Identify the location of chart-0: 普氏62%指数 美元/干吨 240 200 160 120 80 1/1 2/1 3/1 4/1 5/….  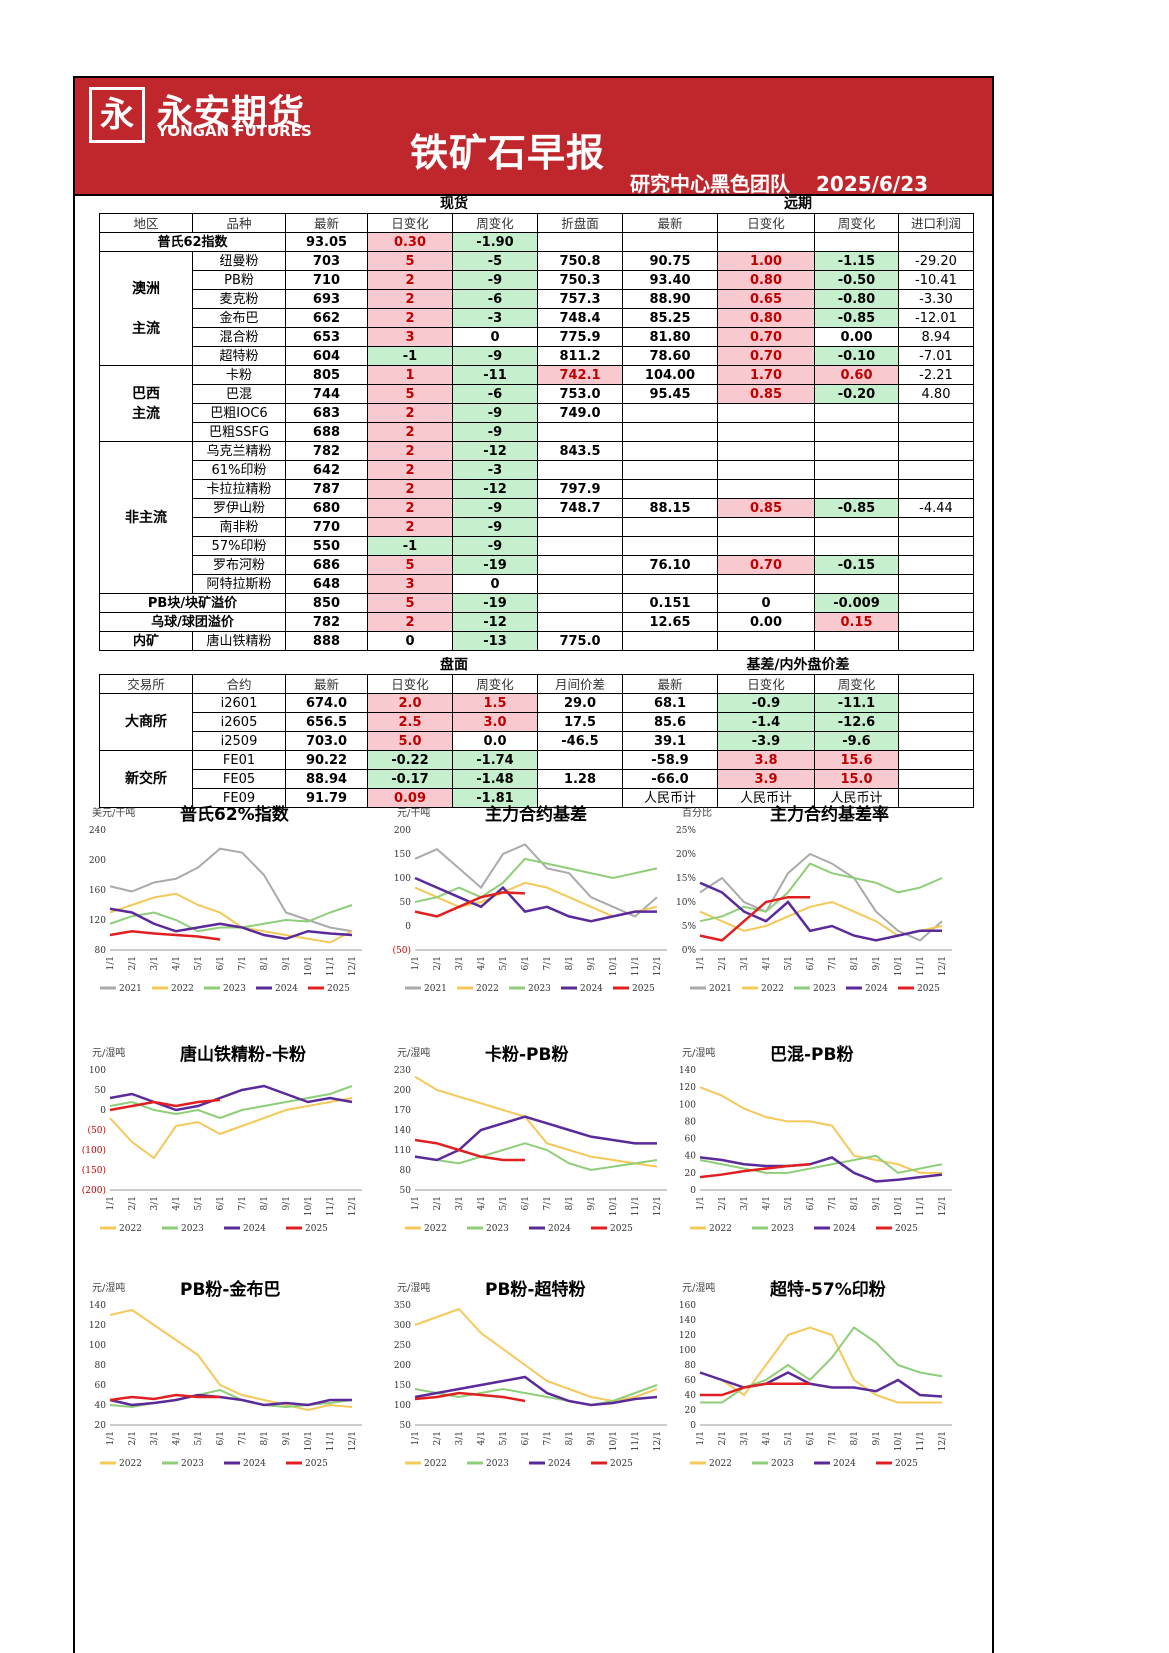
(225, 907).